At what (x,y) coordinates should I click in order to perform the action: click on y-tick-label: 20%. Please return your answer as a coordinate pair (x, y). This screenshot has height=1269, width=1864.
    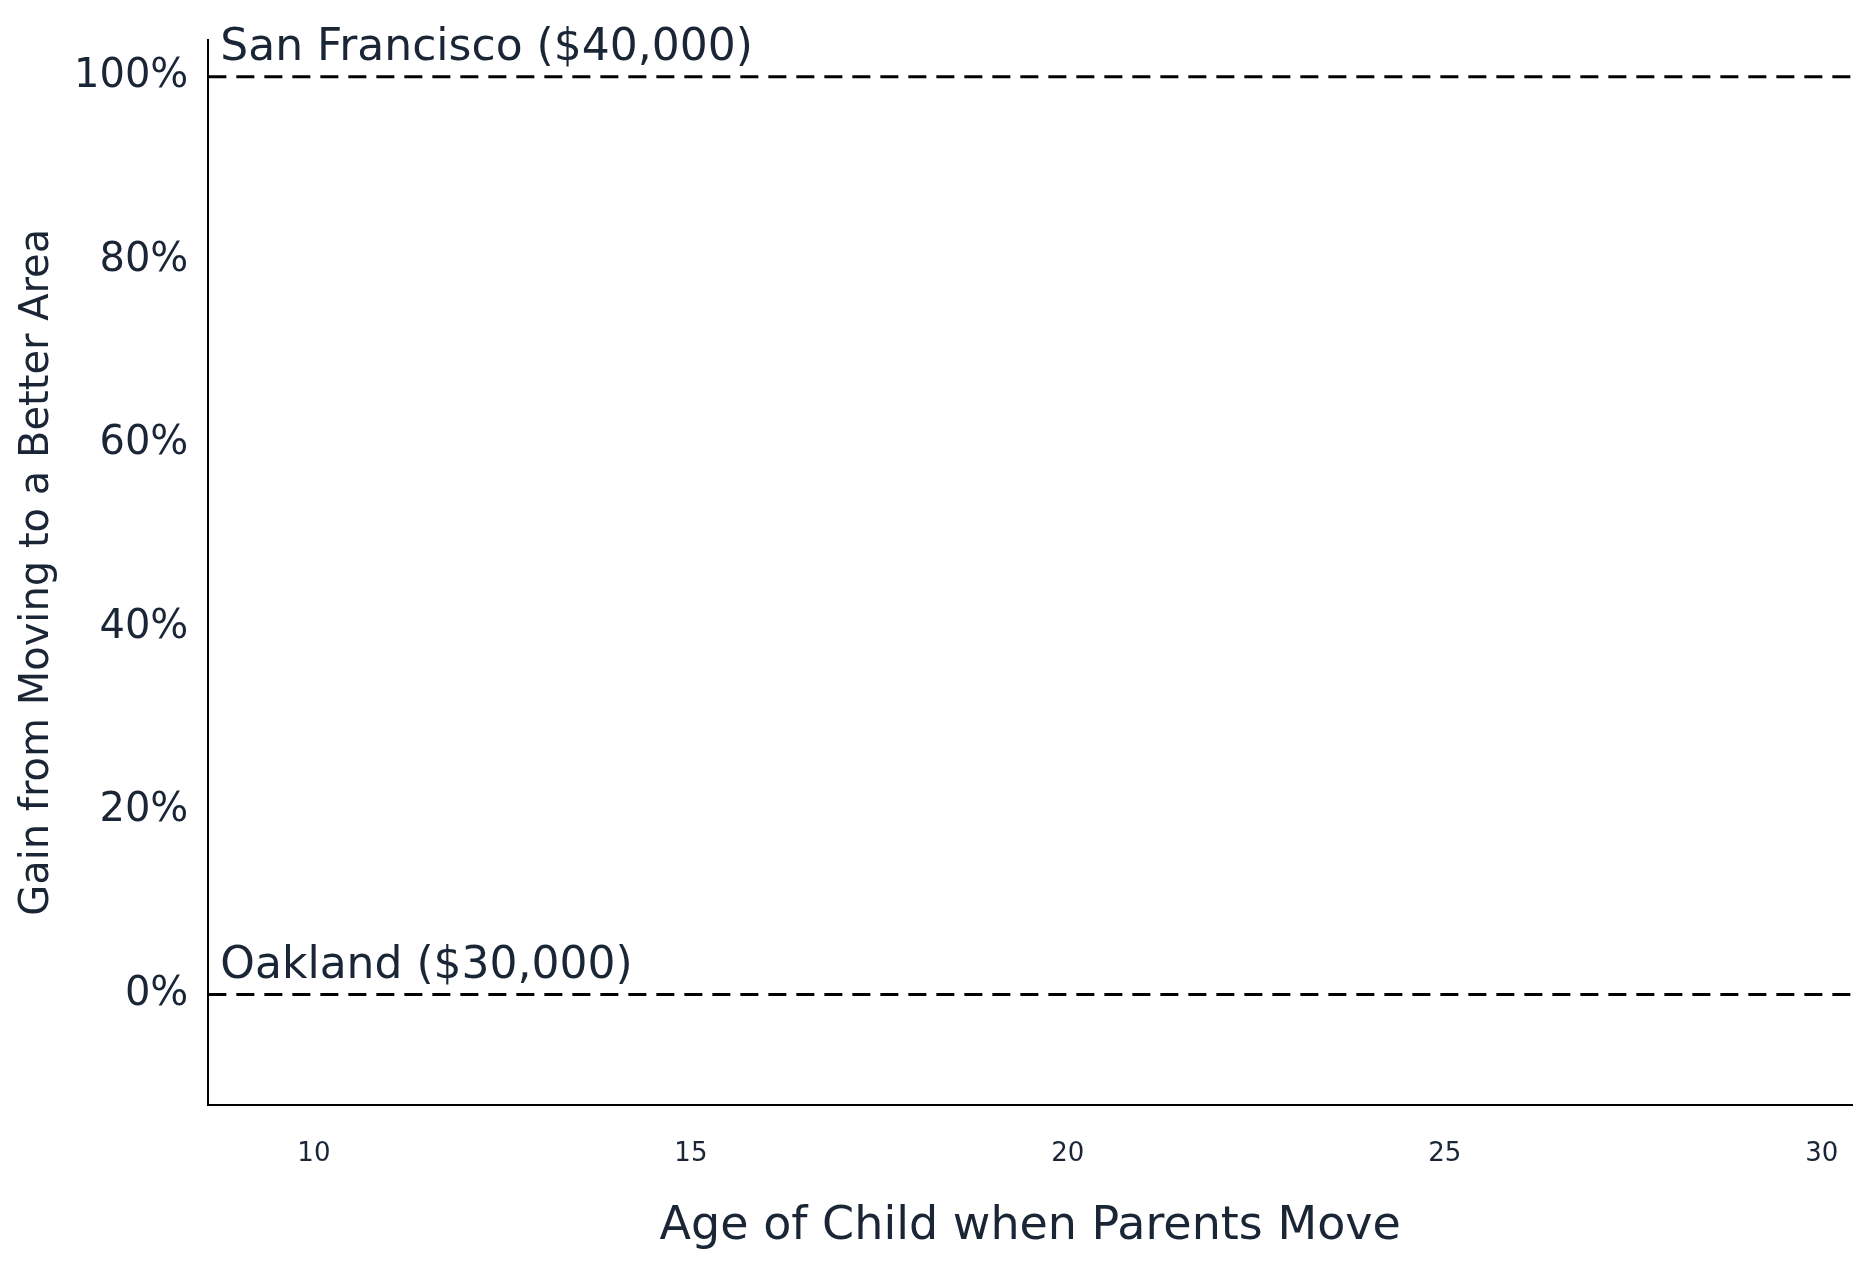
    Looking at the image, I should click on (144, 807).